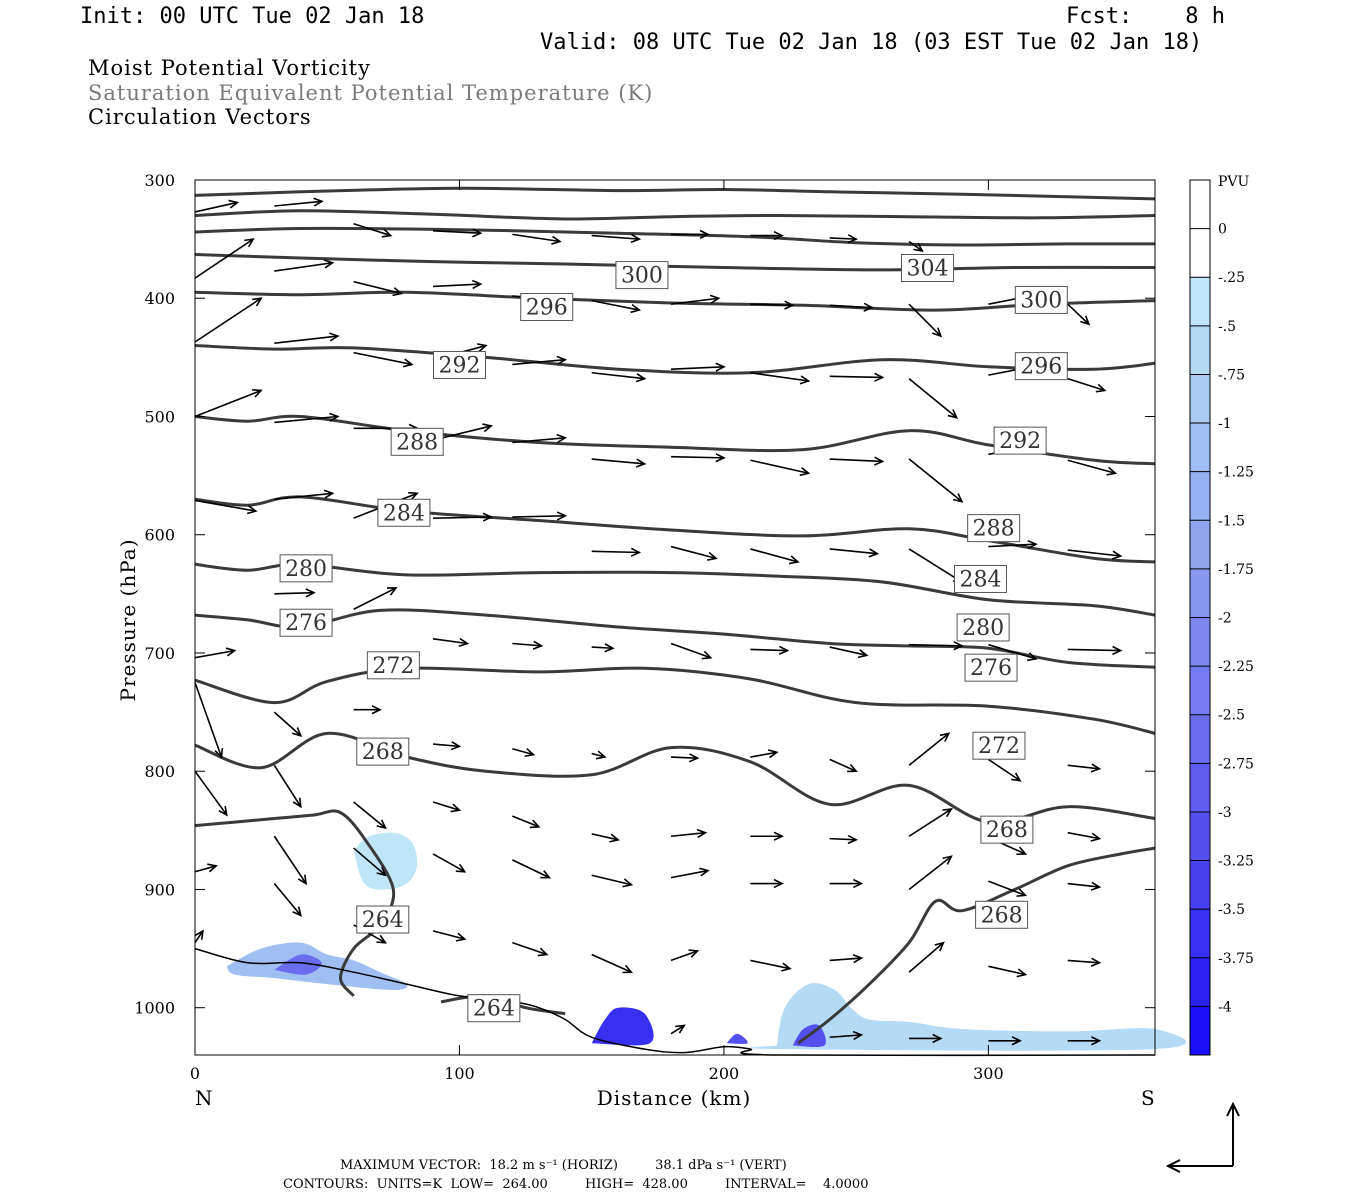 Image resolution: width=1350 pixels, height=1200 pixels. I want to click on colorbar-label: -3.5, so click(1231, 910).